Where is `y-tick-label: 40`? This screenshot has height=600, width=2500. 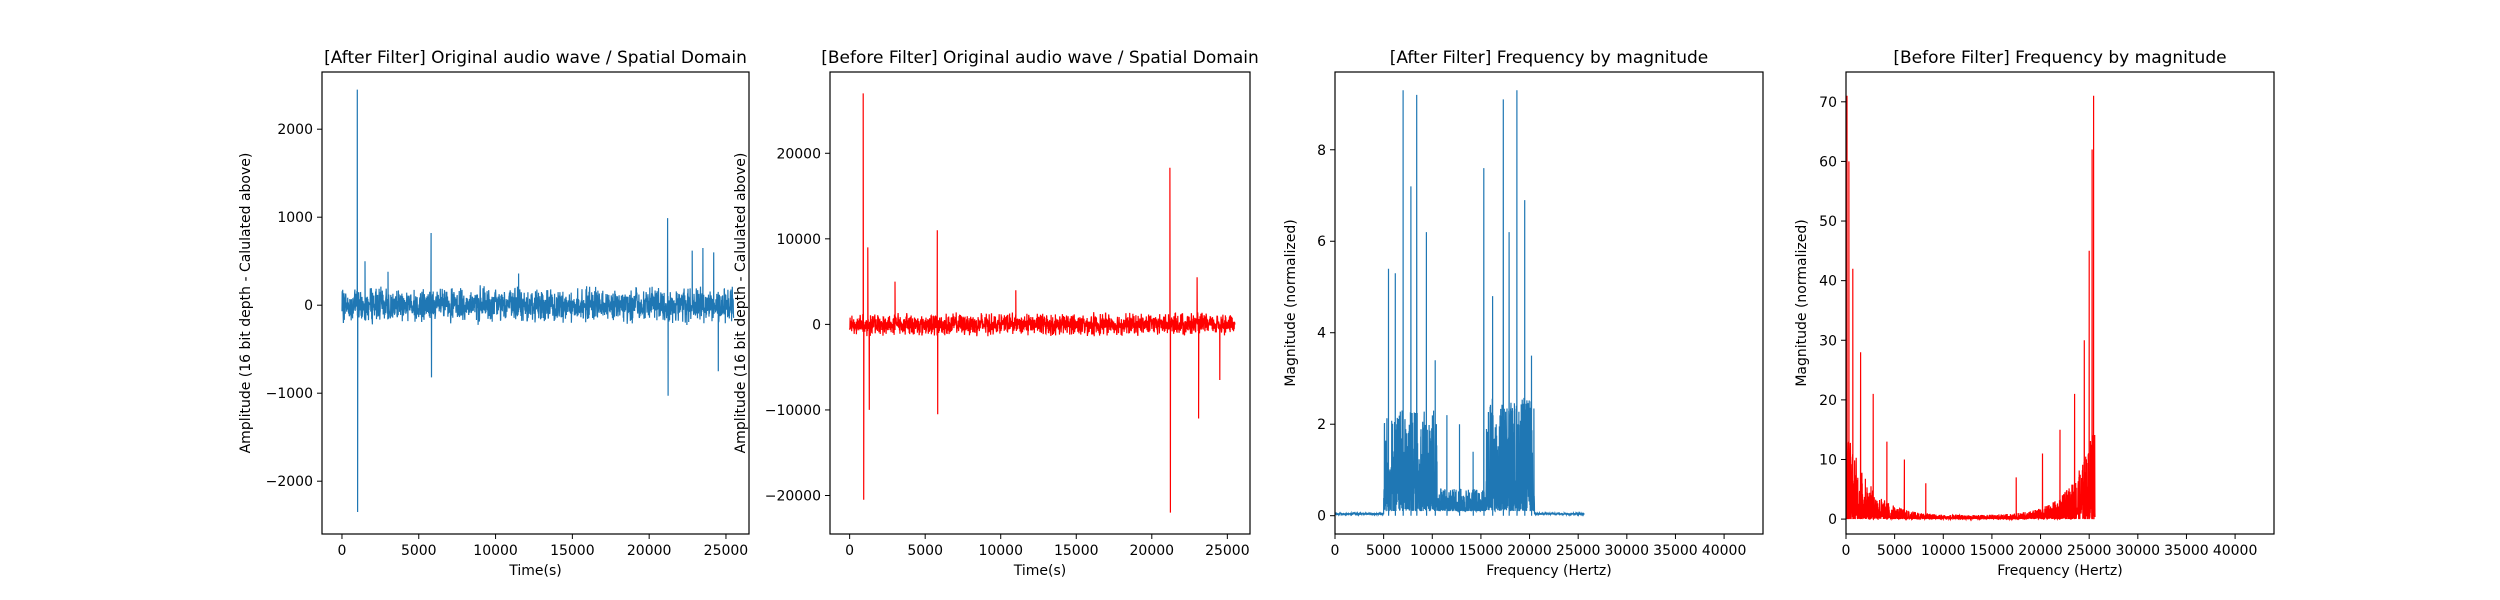 y-tick-label: 40 is located at coordinates (1828, 282).